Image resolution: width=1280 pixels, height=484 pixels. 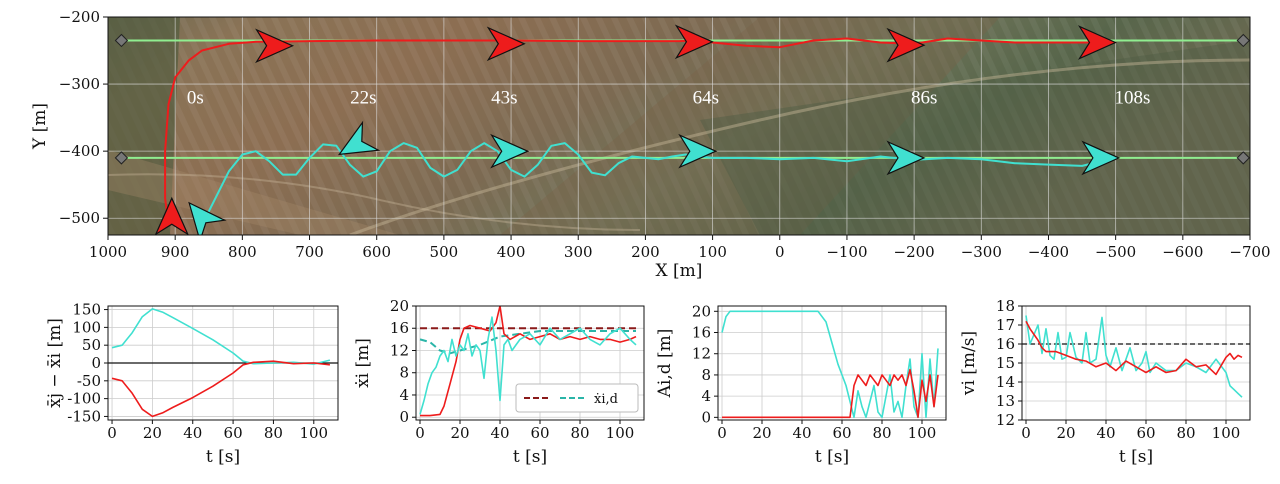 What do you see at coordinates (1115, 252) in the screenshot?
I see `map-x-tick-label: −500` at bounding box center [1115, 252].